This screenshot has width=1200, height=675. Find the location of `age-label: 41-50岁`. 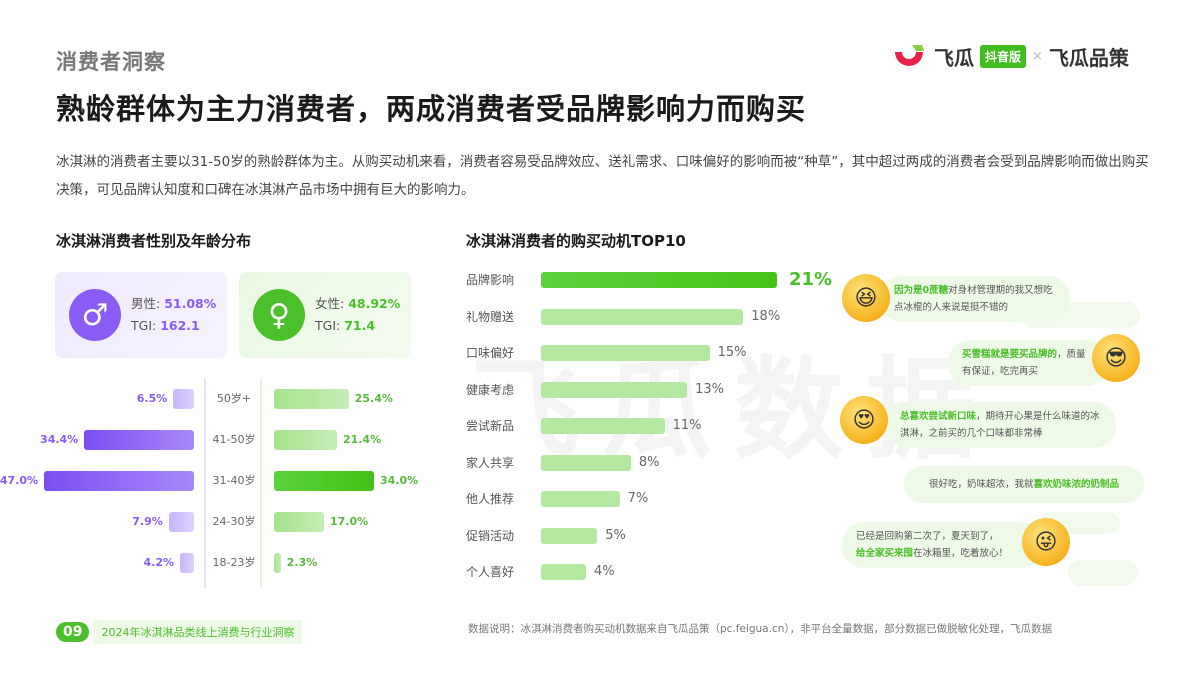

age-label: 41-50岁 is located at coordinates (234, 439).